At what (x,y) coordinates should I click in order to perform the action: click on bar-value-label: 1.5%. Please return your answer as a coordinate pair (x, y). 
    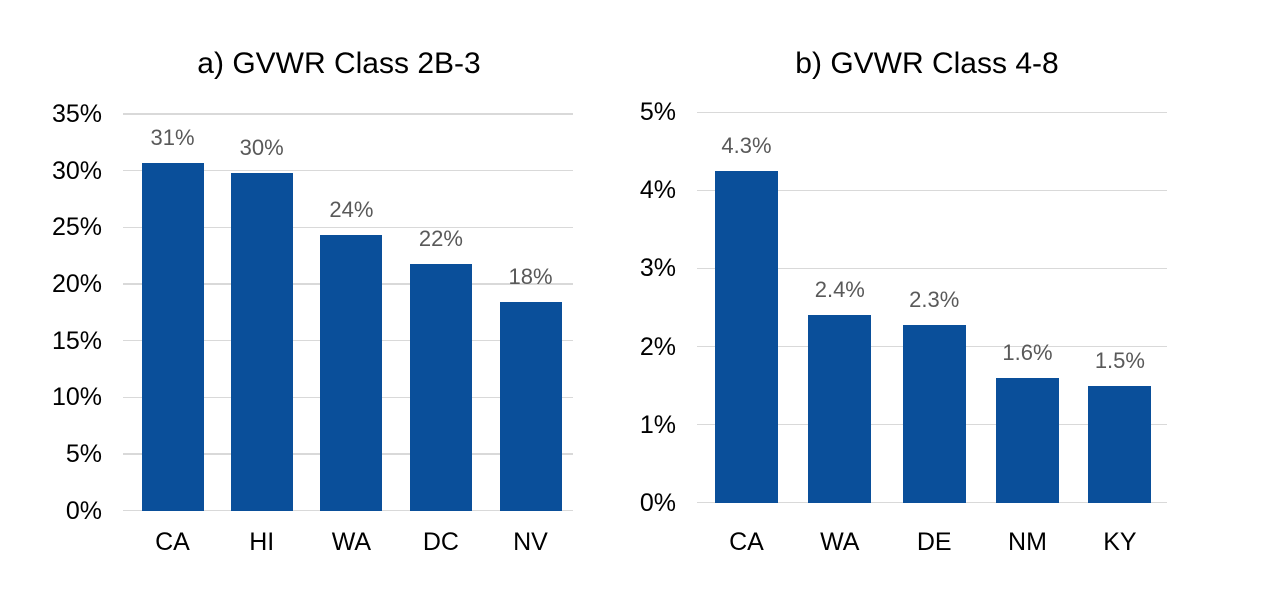
    Looking at the image, I should click on (1119, 360).